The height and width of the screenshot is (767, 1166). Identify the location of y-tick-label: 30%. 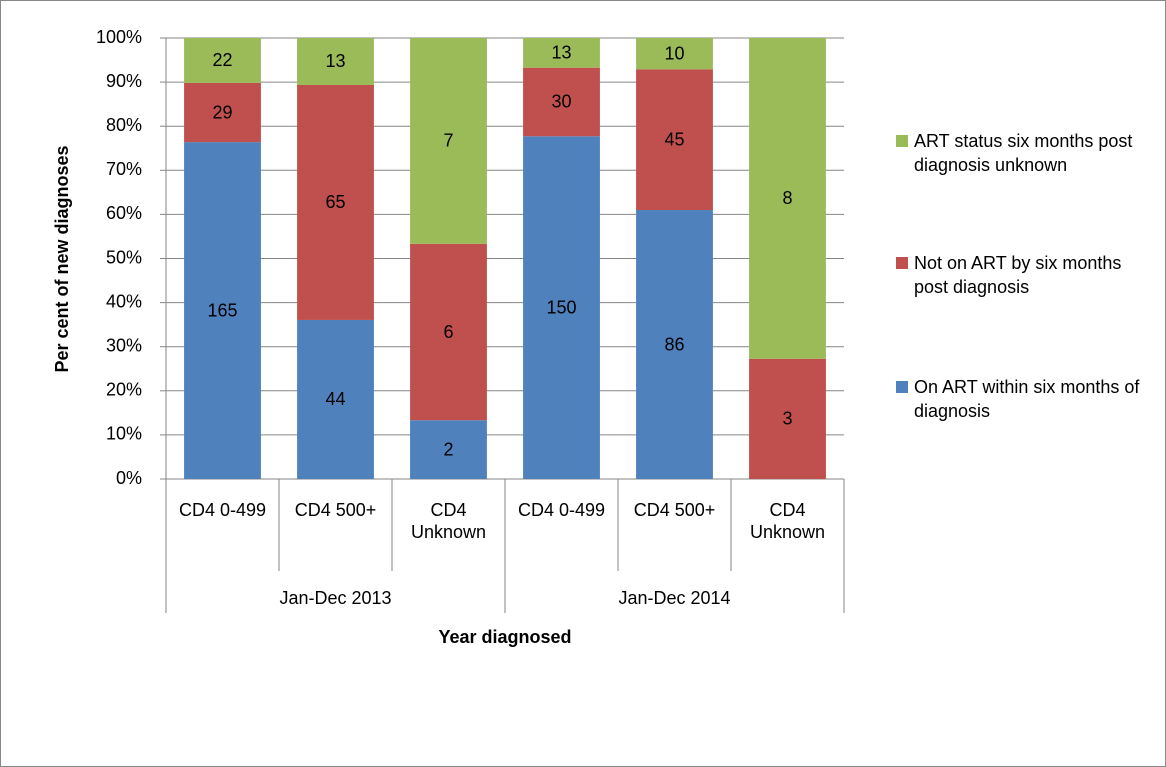
(124, 345).